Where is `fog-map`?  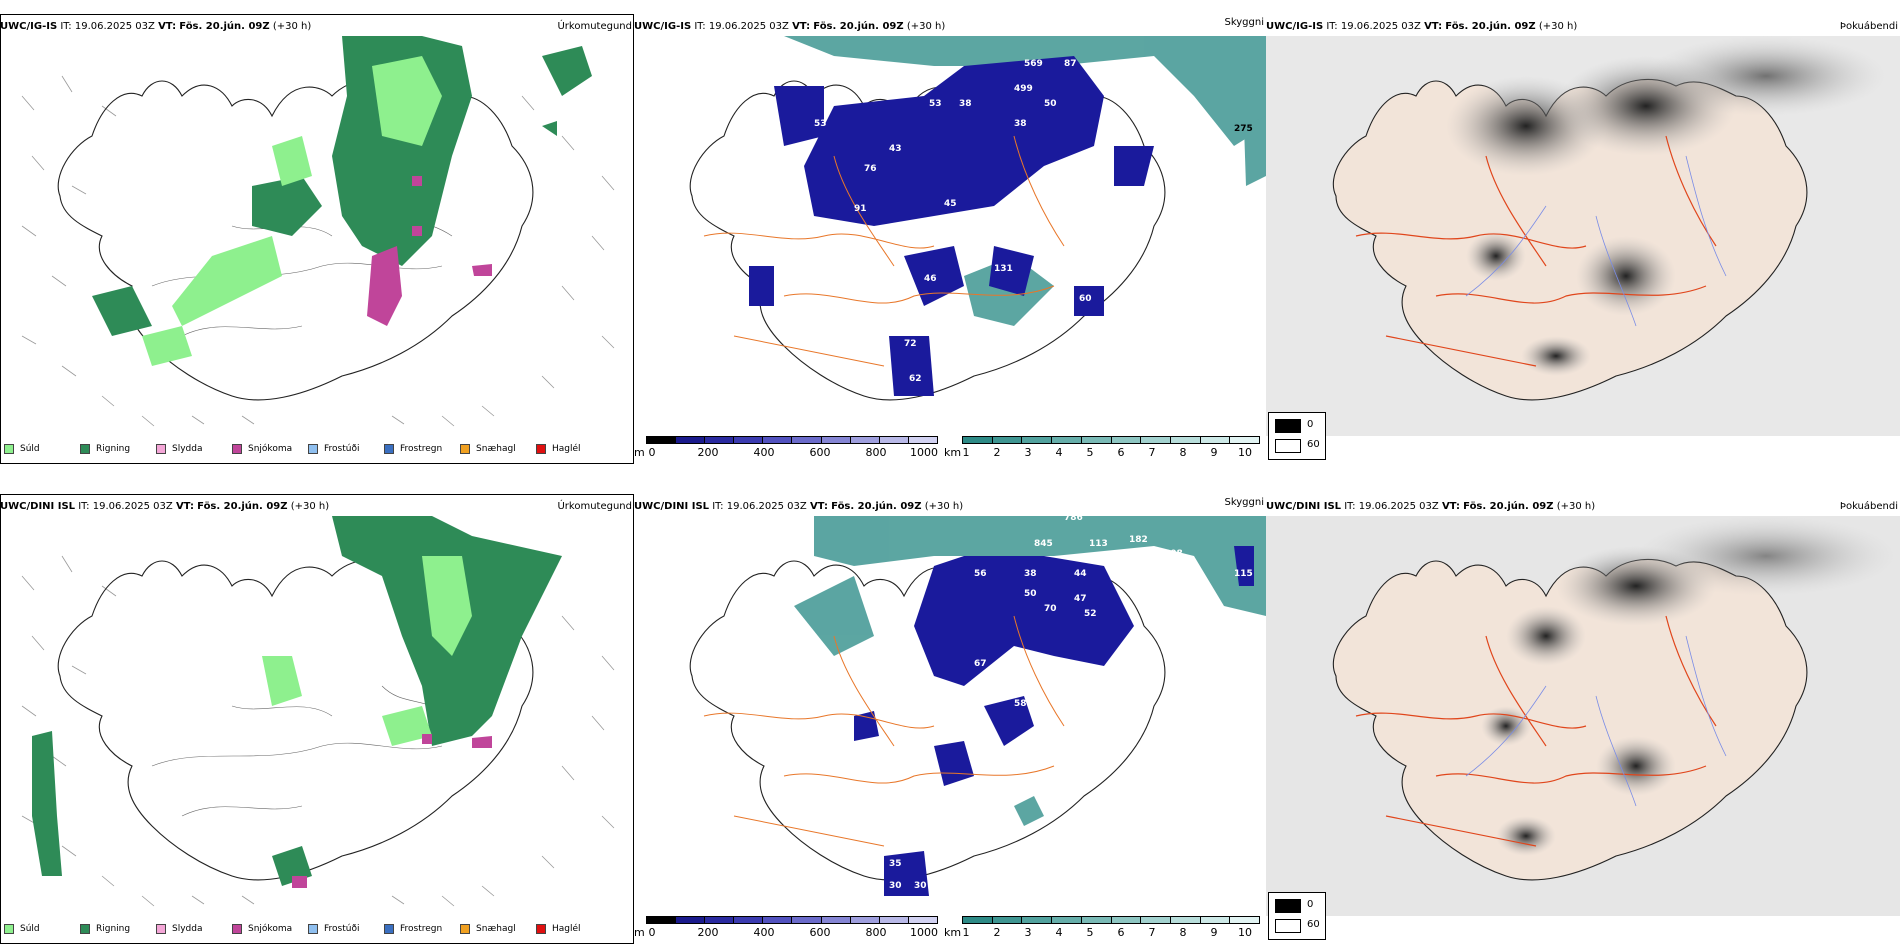
fog-map is located at coordinates (1583, 716).